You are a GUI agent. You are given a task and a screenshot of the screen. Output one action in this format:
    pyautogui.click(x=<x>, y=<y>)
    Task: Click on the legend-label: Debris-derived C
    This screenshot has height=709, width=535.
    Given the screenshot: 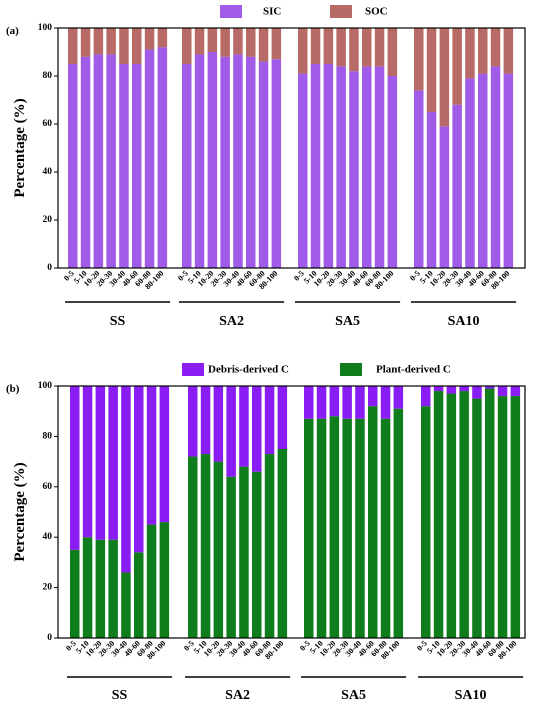 What is the action you would take?
    pyautogui.click(x=248, y=370)
    